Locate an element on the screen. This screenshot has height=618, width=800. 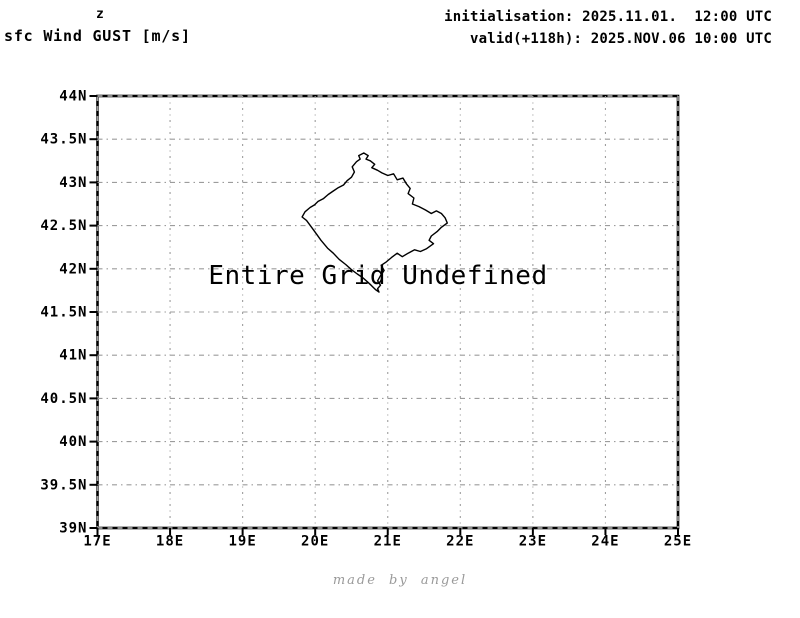
y-tick-label: 40.5N is located at coordinates (63, 399).